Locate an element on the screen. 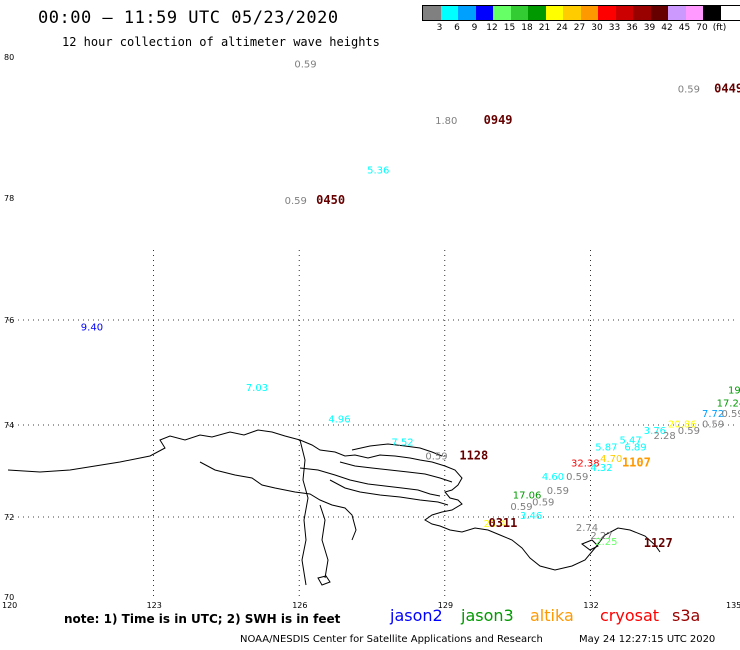 The height and width of the screenshot is (650, 740). lon-label: 135 is located at coordinates (733, 605).